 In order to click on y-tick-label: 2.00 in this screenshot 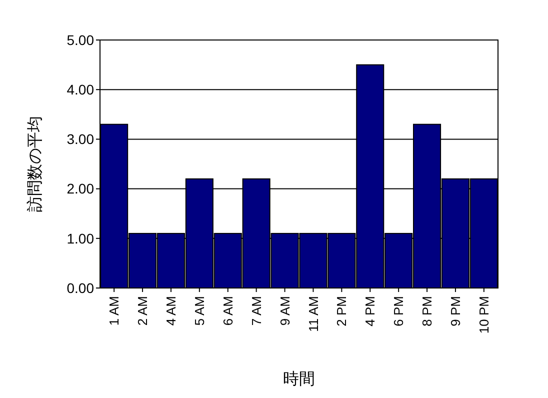, I will do `click(80, 188)`.